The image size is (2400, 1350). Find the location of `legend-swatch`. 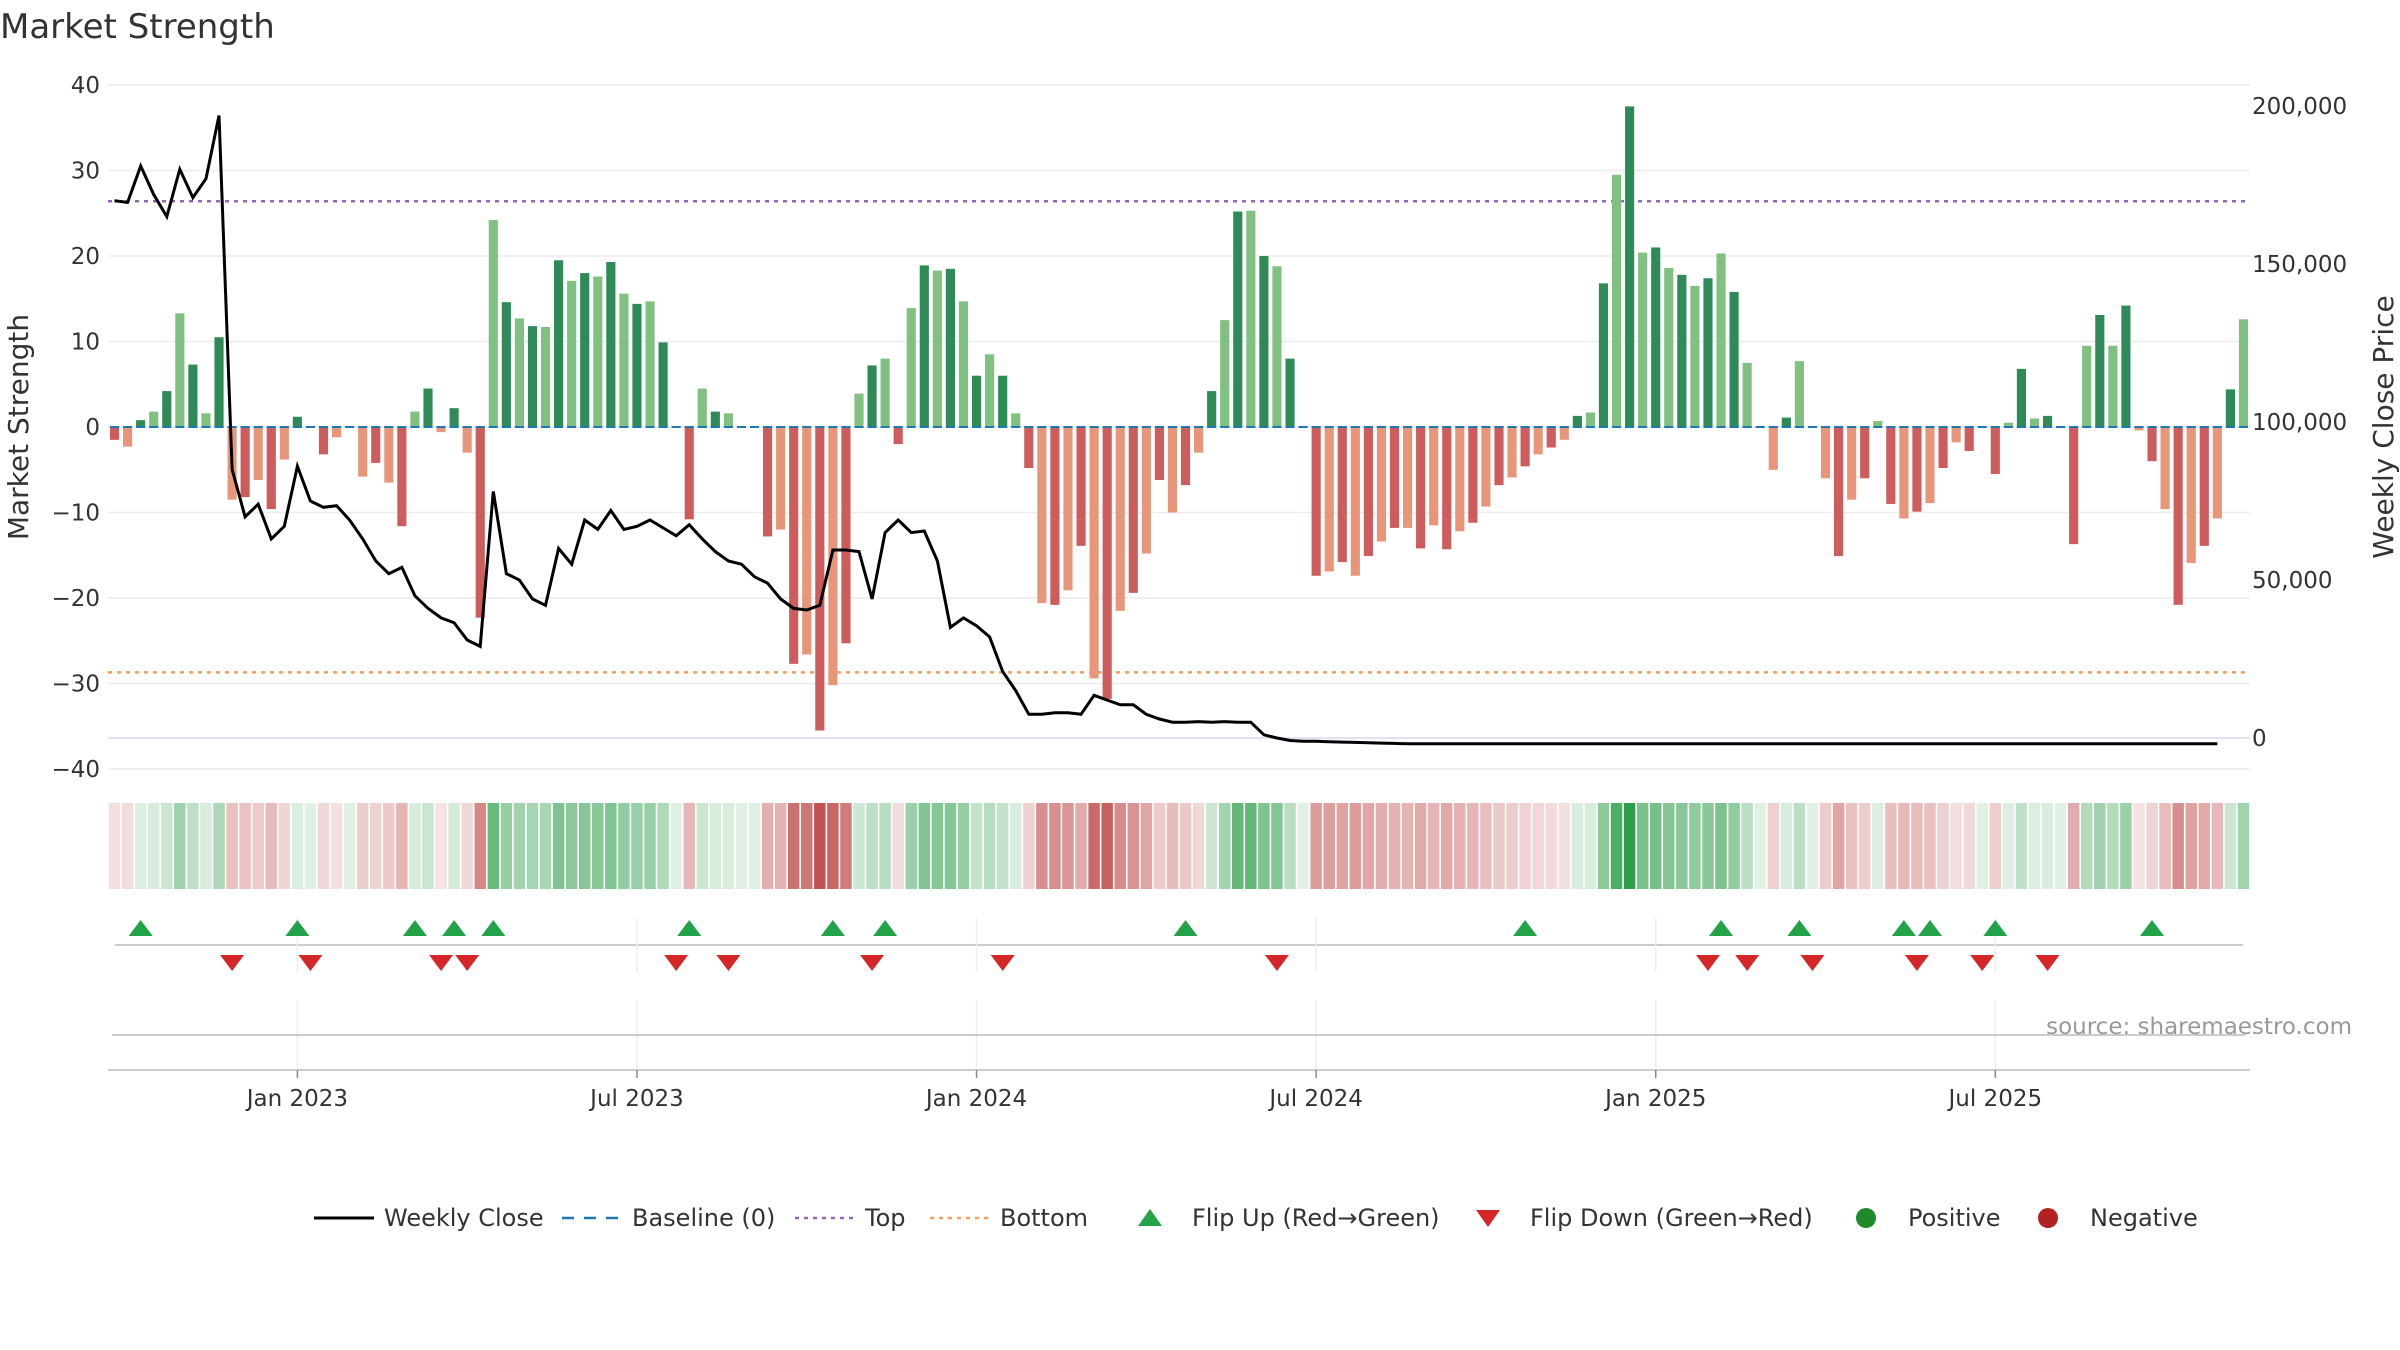

legend-swatch is located at coordinates (1488, 1218).